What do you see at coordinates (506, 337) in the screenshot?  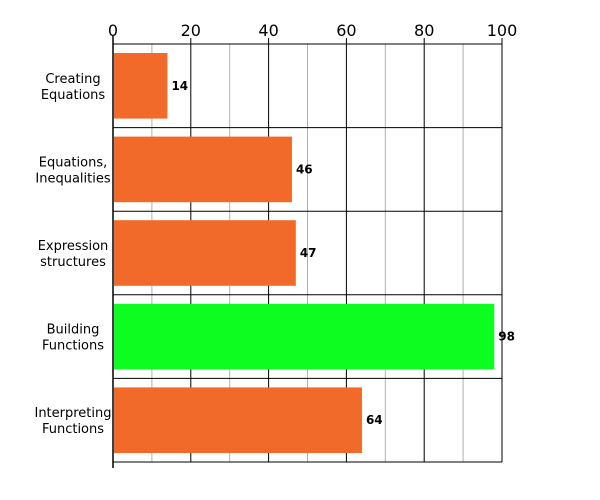 I see `value-label-3: 98` at bounding box center [506, 337].